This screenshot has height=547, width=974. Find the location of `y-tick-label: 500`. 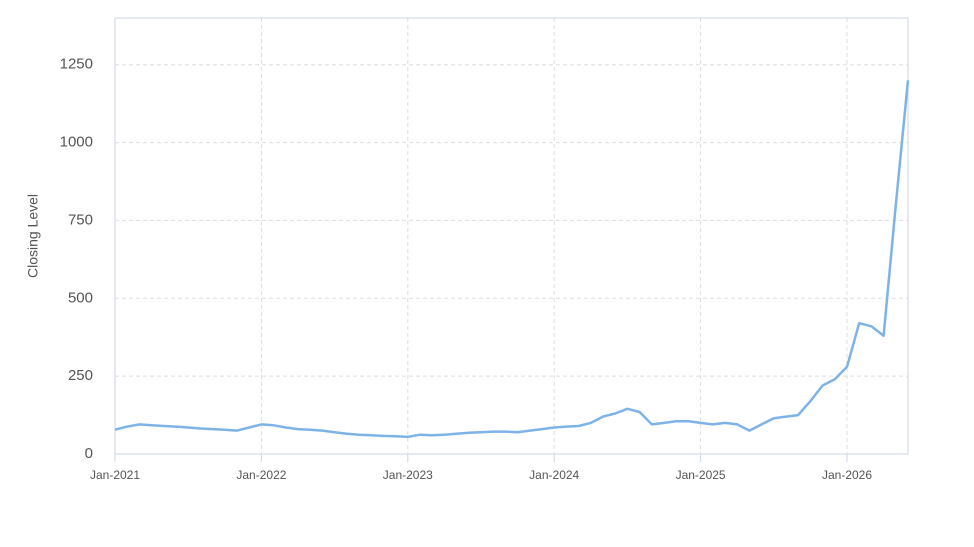

y-tick-label: 500 is located at coordinates (80, 297).